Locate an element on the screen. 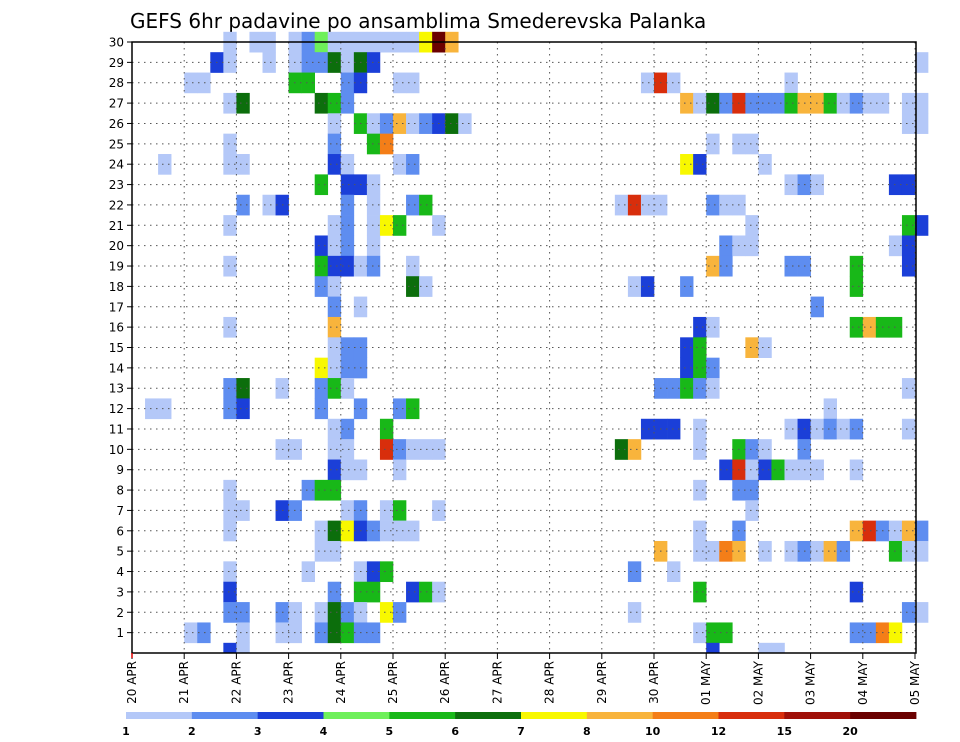 The width and height of the screenshot is (960, 742). y-tick-label: 29 is located at coordinates (116, 63).